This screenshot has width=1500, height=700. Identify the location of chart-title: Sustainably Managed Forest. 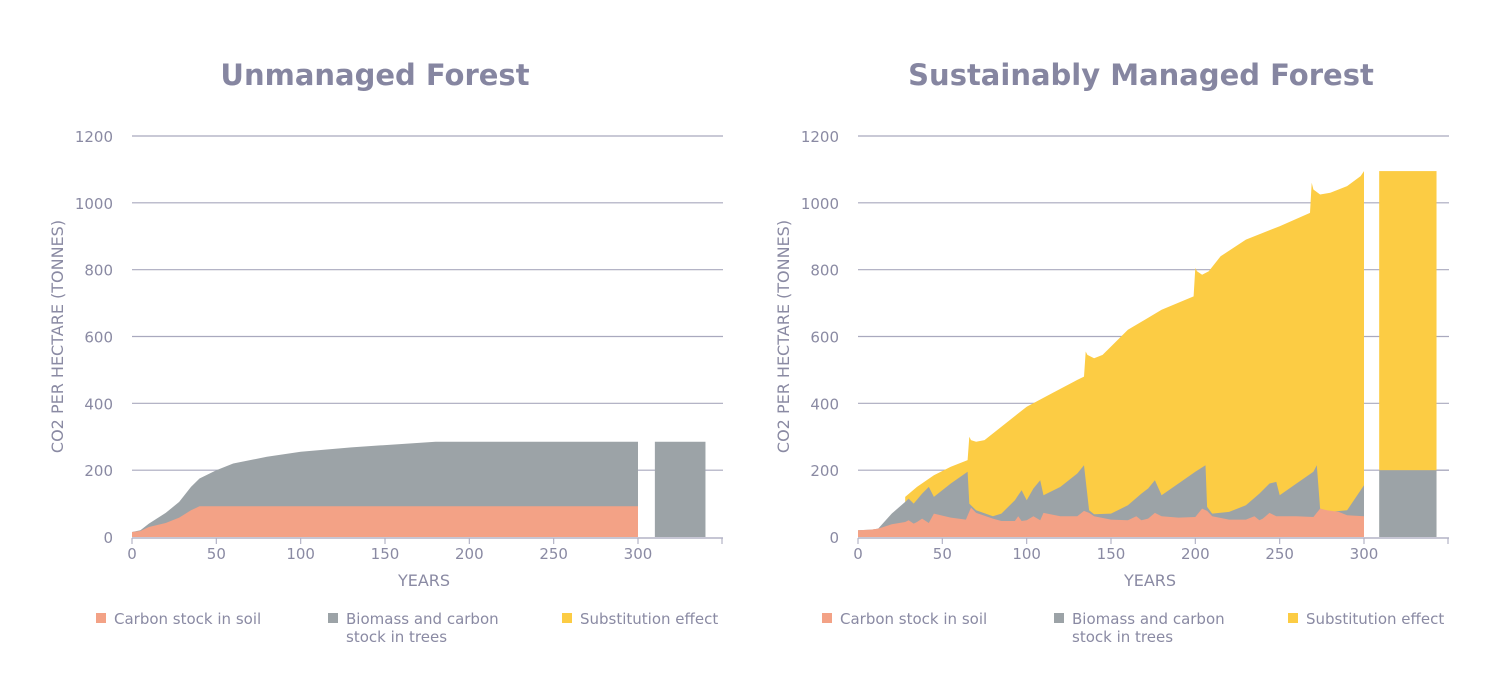
(1141, 75).